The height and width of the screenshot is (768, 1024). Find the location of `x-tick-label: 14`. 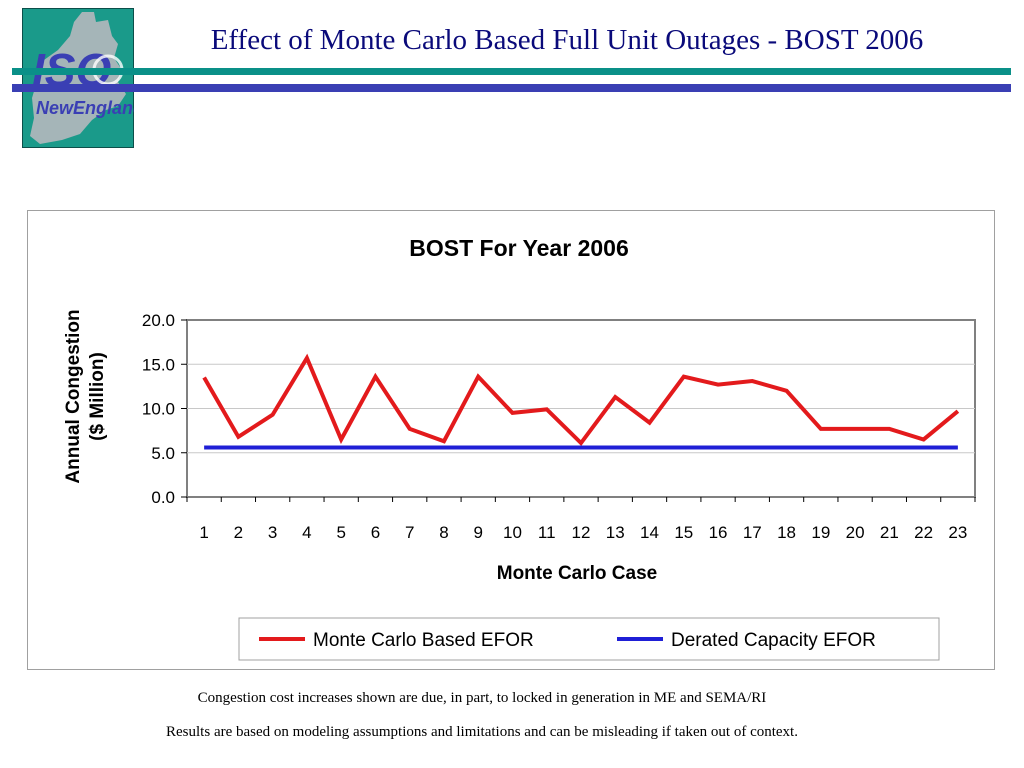

x-tick-label: 14 is located at coordinates (649, 532).